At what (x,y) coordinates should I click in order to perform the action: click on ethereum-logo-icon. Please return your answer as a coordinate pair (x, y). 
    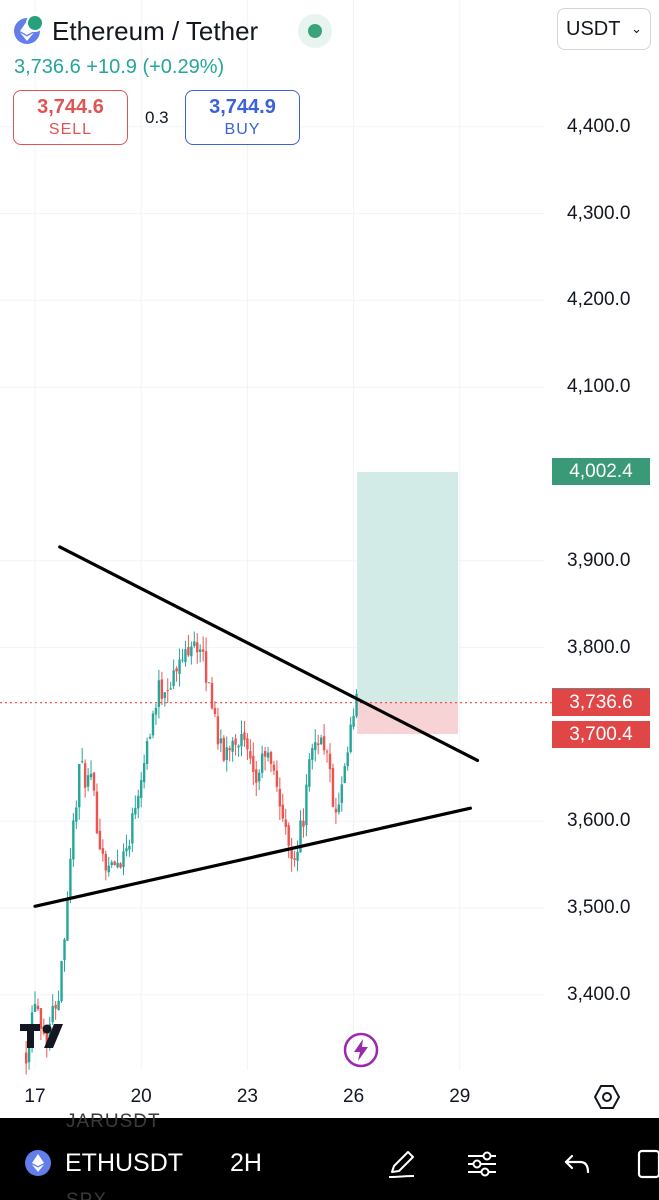
    Looking at the image, I should click on (29, 29).